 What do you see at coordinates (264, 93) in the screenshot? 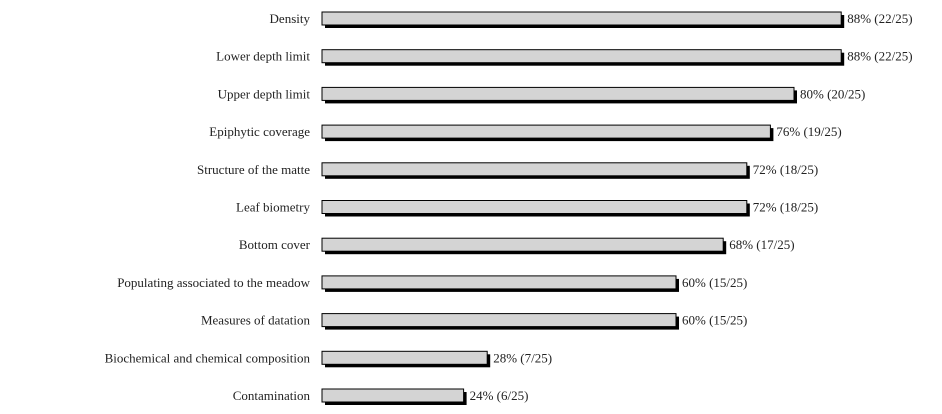
I see `category-label: Upper depth limit` at bounding box center [264, 93].